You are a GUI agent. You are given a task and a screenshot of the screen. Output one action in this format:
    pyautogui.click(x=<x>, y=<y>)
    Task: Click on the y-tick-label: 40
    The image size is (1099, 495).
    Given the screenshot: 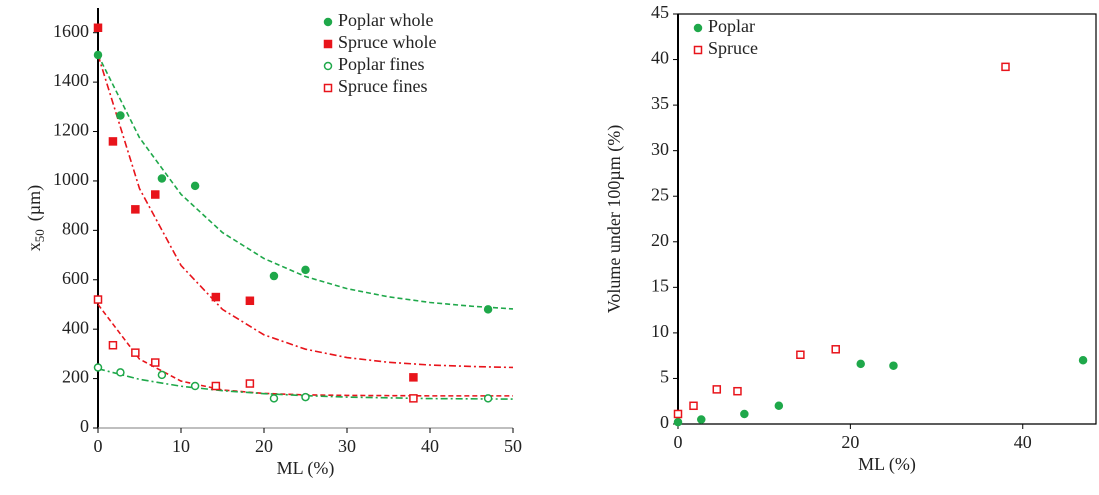 What is the action you would take?
    pyautogui.click(x=660, y=58)
    